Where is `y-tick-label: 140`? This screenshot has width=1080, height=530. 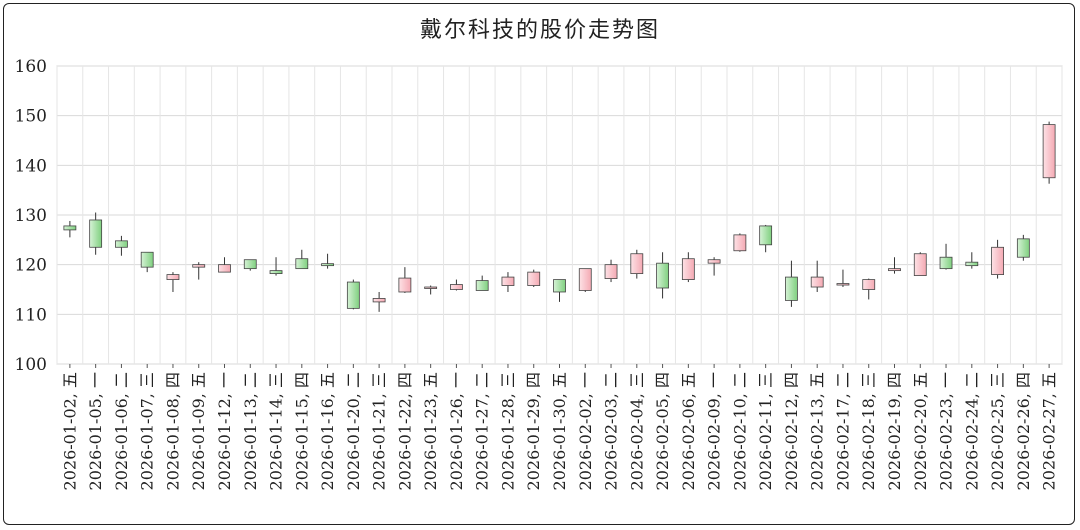
y-tick-label: 140 is located at coordinates (31, 166).